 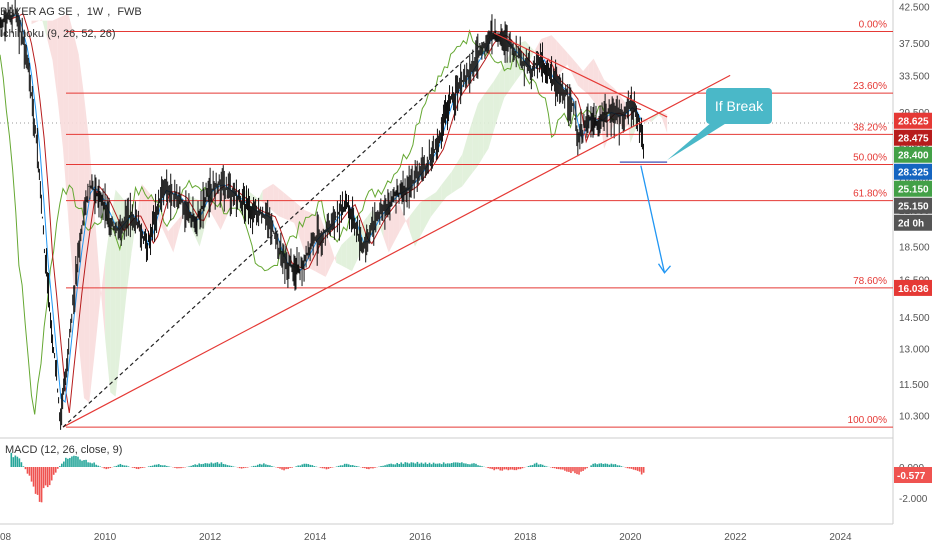 I want to click on x-tick-label: 2008, so click(x=6, y=537).